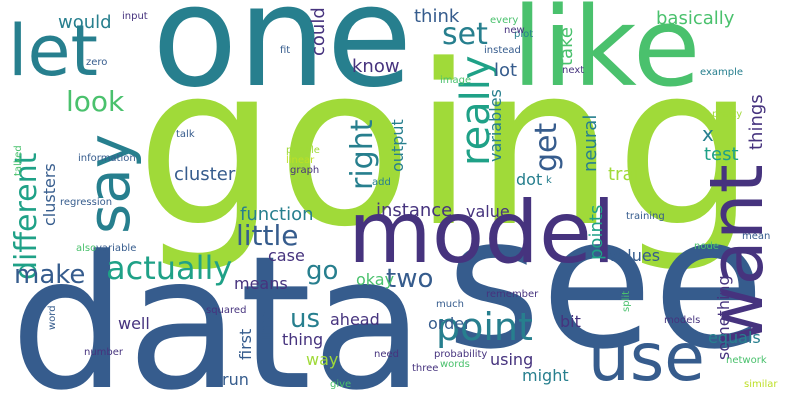 The height and width of the screenshot is (405, 790). What do you see at coordinates (723, 317) in the screenshot?
I see `word-something: something` at bounding box center [723, 317].